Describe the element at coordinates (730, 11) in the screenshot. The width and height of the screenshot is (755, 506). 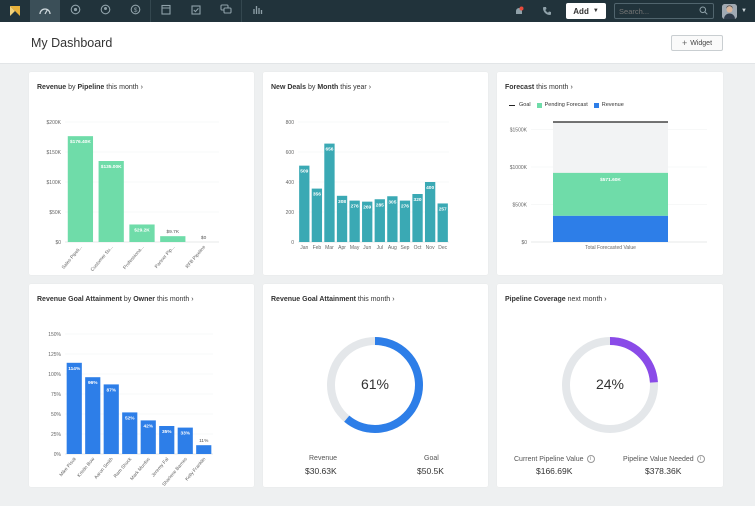
I see `avatar` at that location.